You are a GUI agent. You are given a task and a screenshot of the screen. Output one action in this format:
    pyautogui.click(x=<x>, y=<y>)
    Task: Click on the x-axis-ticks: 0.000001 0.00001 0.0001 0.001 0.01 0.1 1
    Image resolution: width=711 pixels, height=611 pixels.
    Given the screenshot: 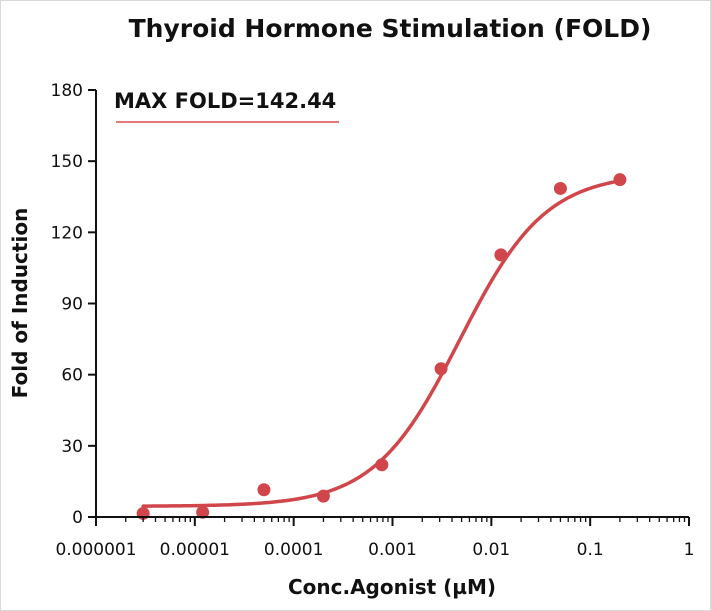 What is the action you would take?
    pyautogui.click(x=374, y=538)
    